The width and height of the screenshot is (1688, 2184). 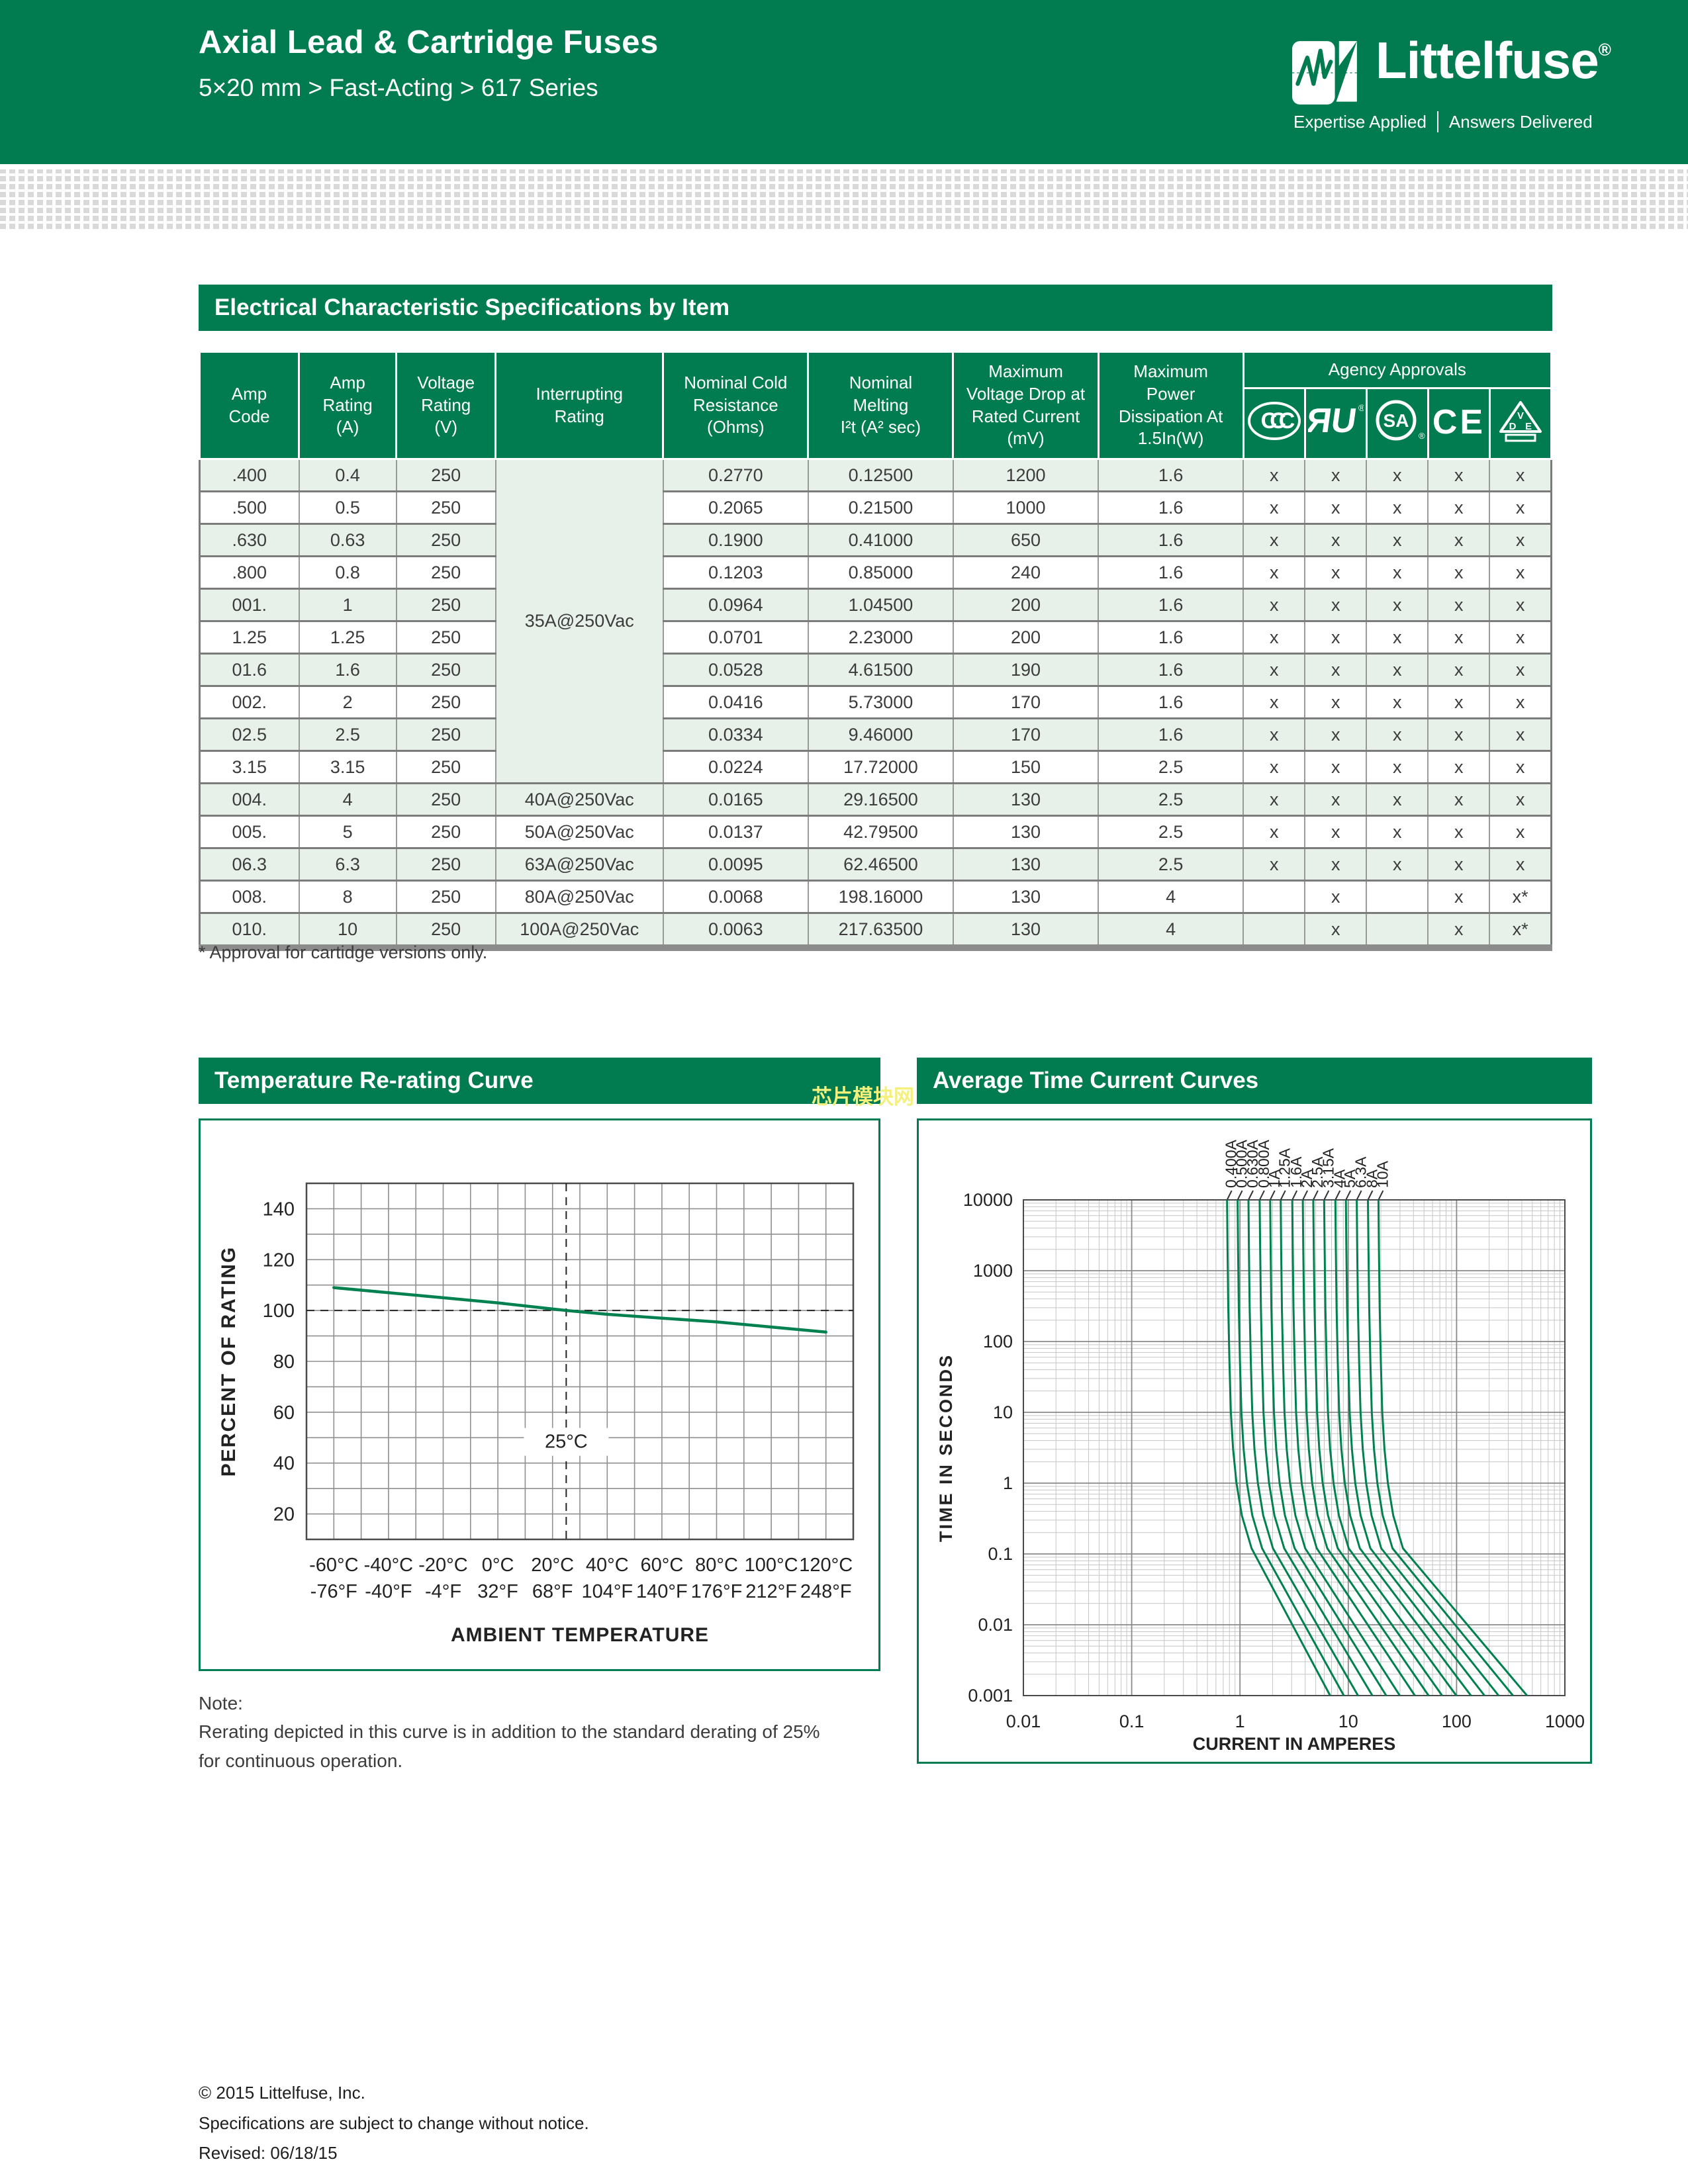 I want to click on svg-text: 120, so click(x=279, y=1260).